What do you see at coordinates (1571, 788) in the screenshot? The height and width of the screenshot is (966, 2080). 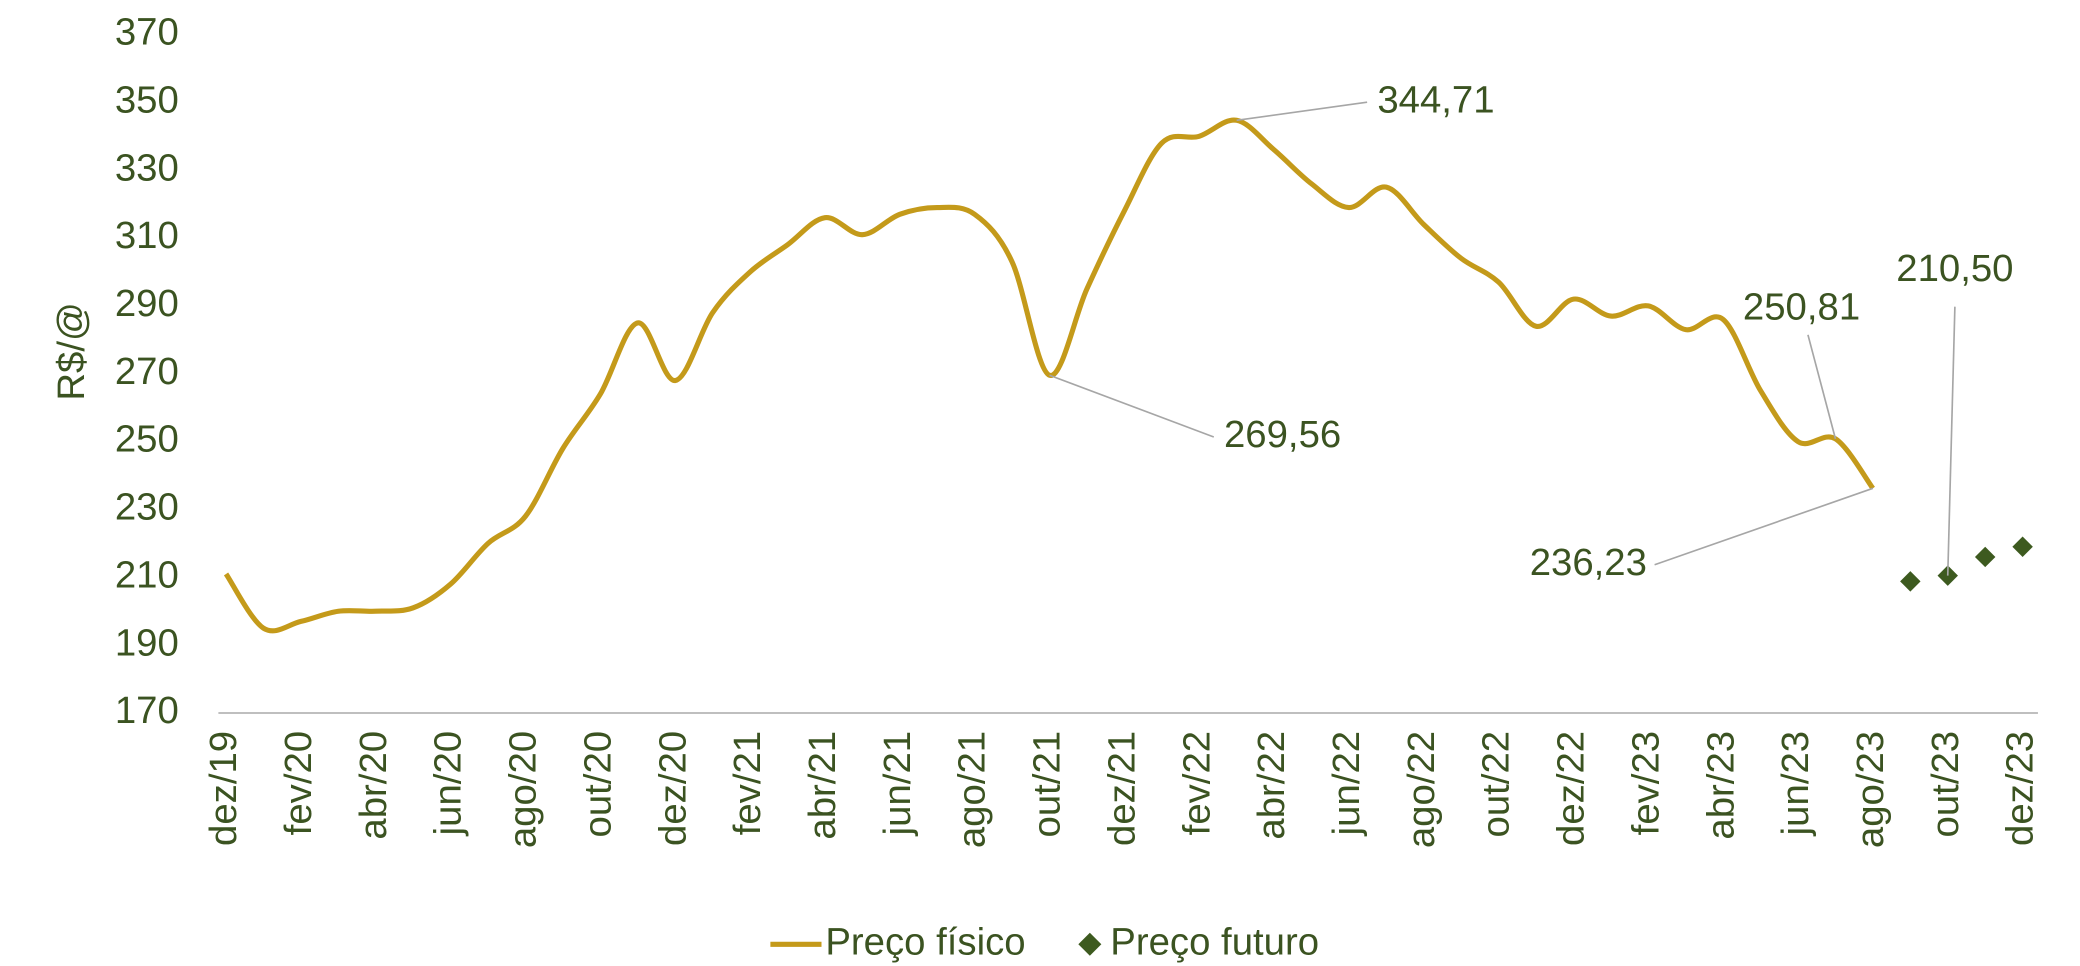 I see `x-tick-label: dez/22` at bounding box center [1571, 788].